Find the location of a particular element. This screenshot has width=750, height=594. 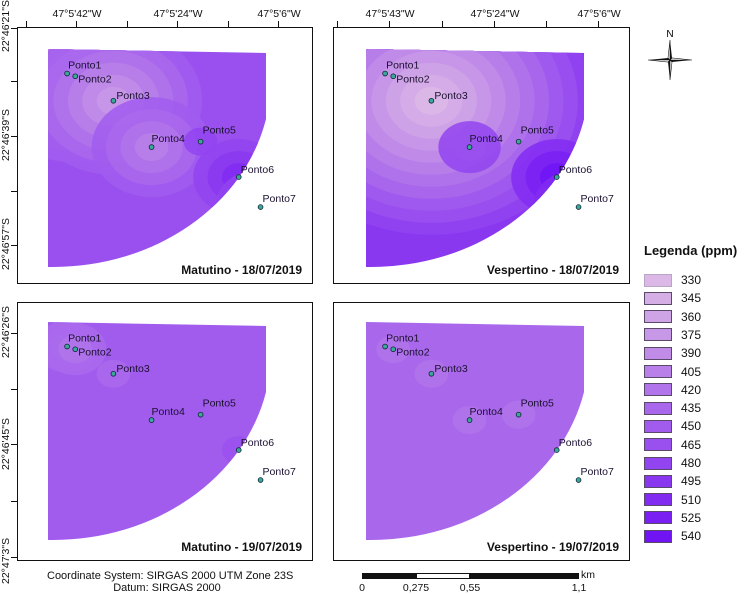

legend-label: 525 is located at coordinates (691, 517).